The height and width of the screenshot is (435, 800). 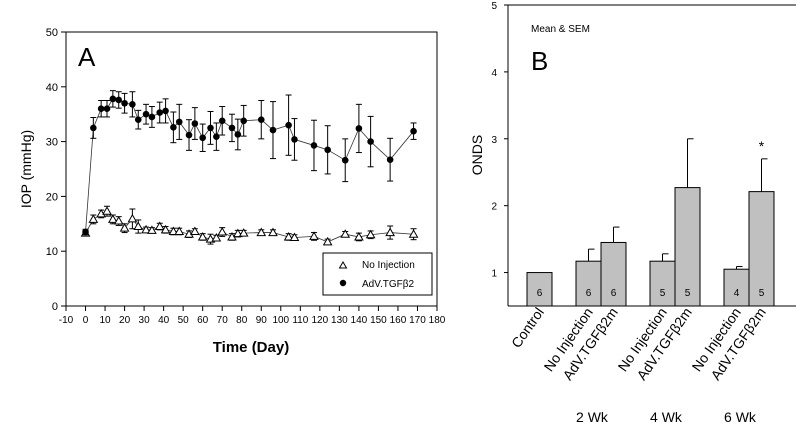 What do you see at coordinates (499, 140) in the screenshot?
I see `axes-b: 1 2 3 4 5` at bounding box center [499, 140].